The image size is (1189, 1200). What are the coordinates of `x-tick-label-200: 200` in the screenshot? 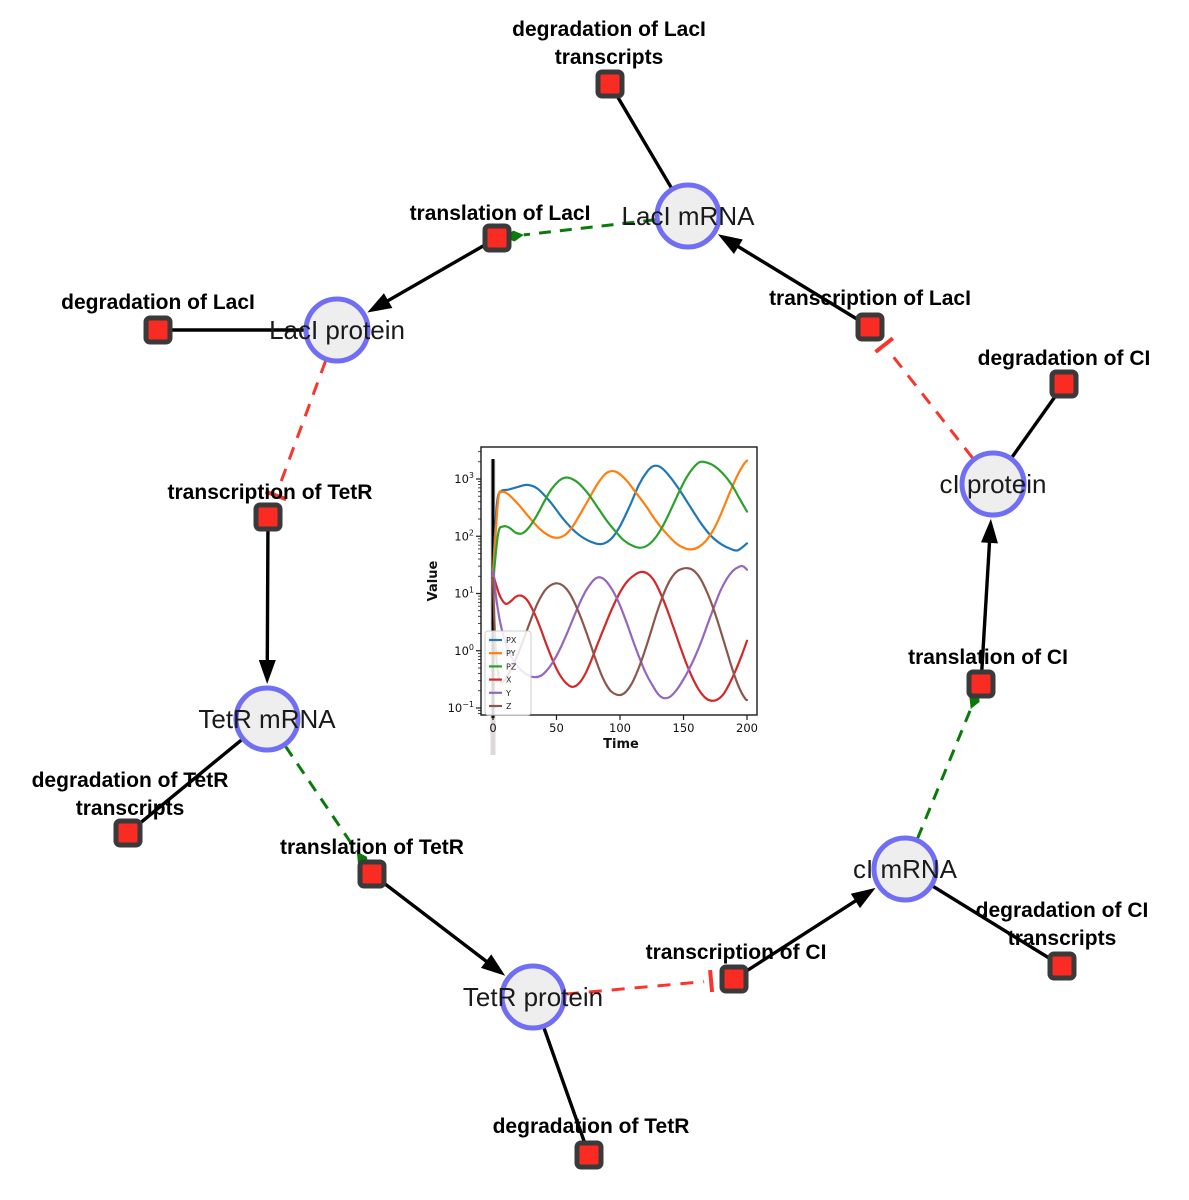 It's located at (747, 728).